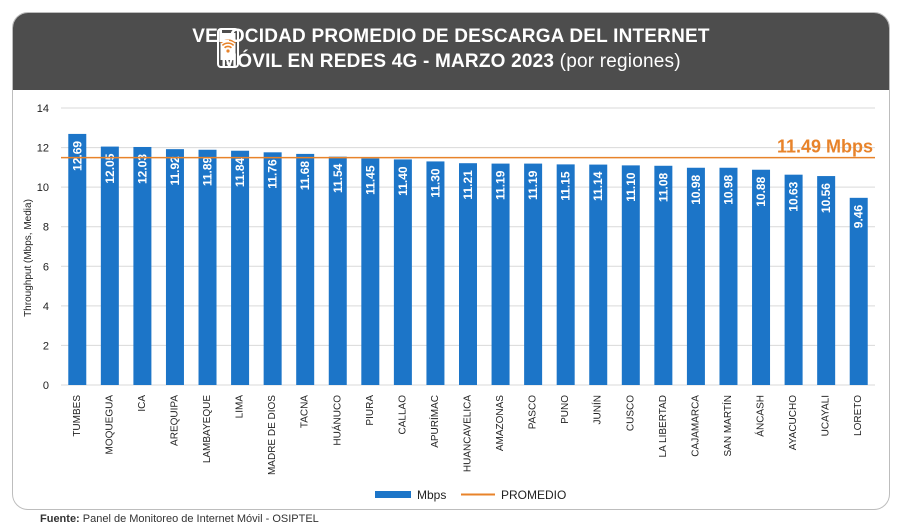 The width and height of the screenshot is (900, 532). What do you see at coordinates (470, 495) in the screenshot?
I see `legend: Mbps PROMEDIO` at bounding box center [470, 495].